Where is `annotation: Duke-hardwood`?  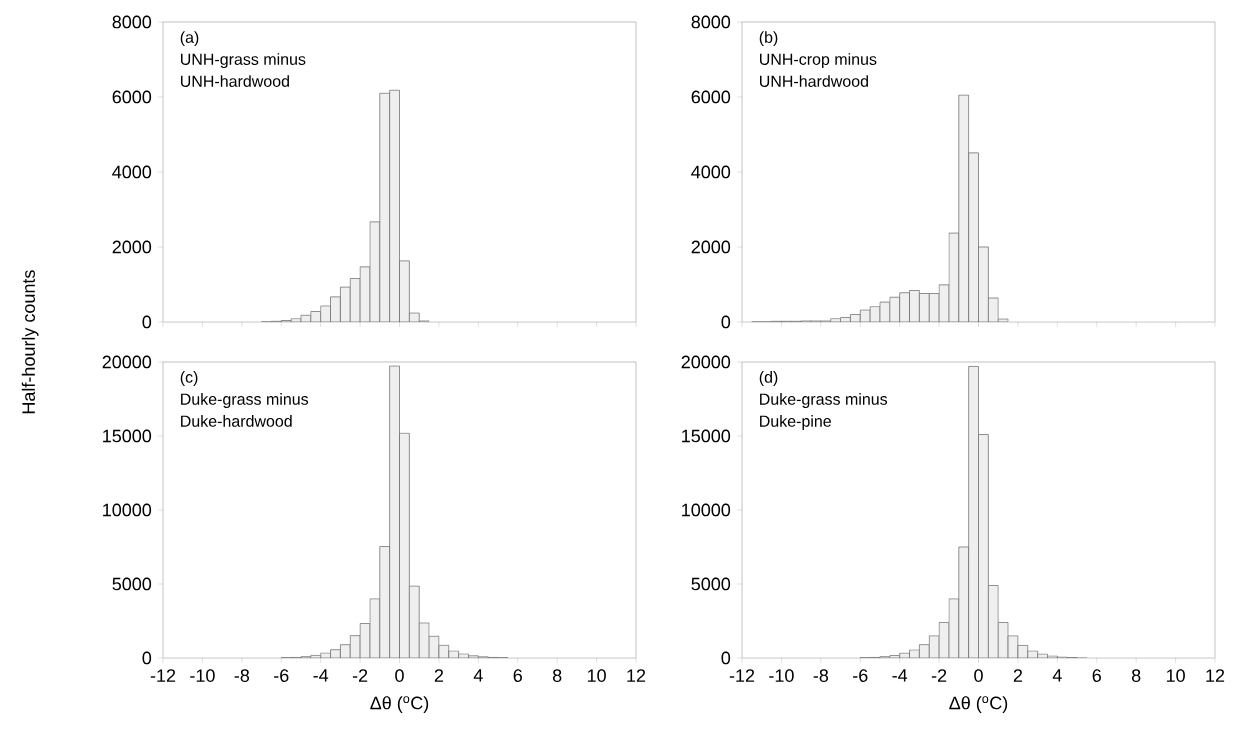 annotation: Duke-hardwood is located at coordinates (236, 421).